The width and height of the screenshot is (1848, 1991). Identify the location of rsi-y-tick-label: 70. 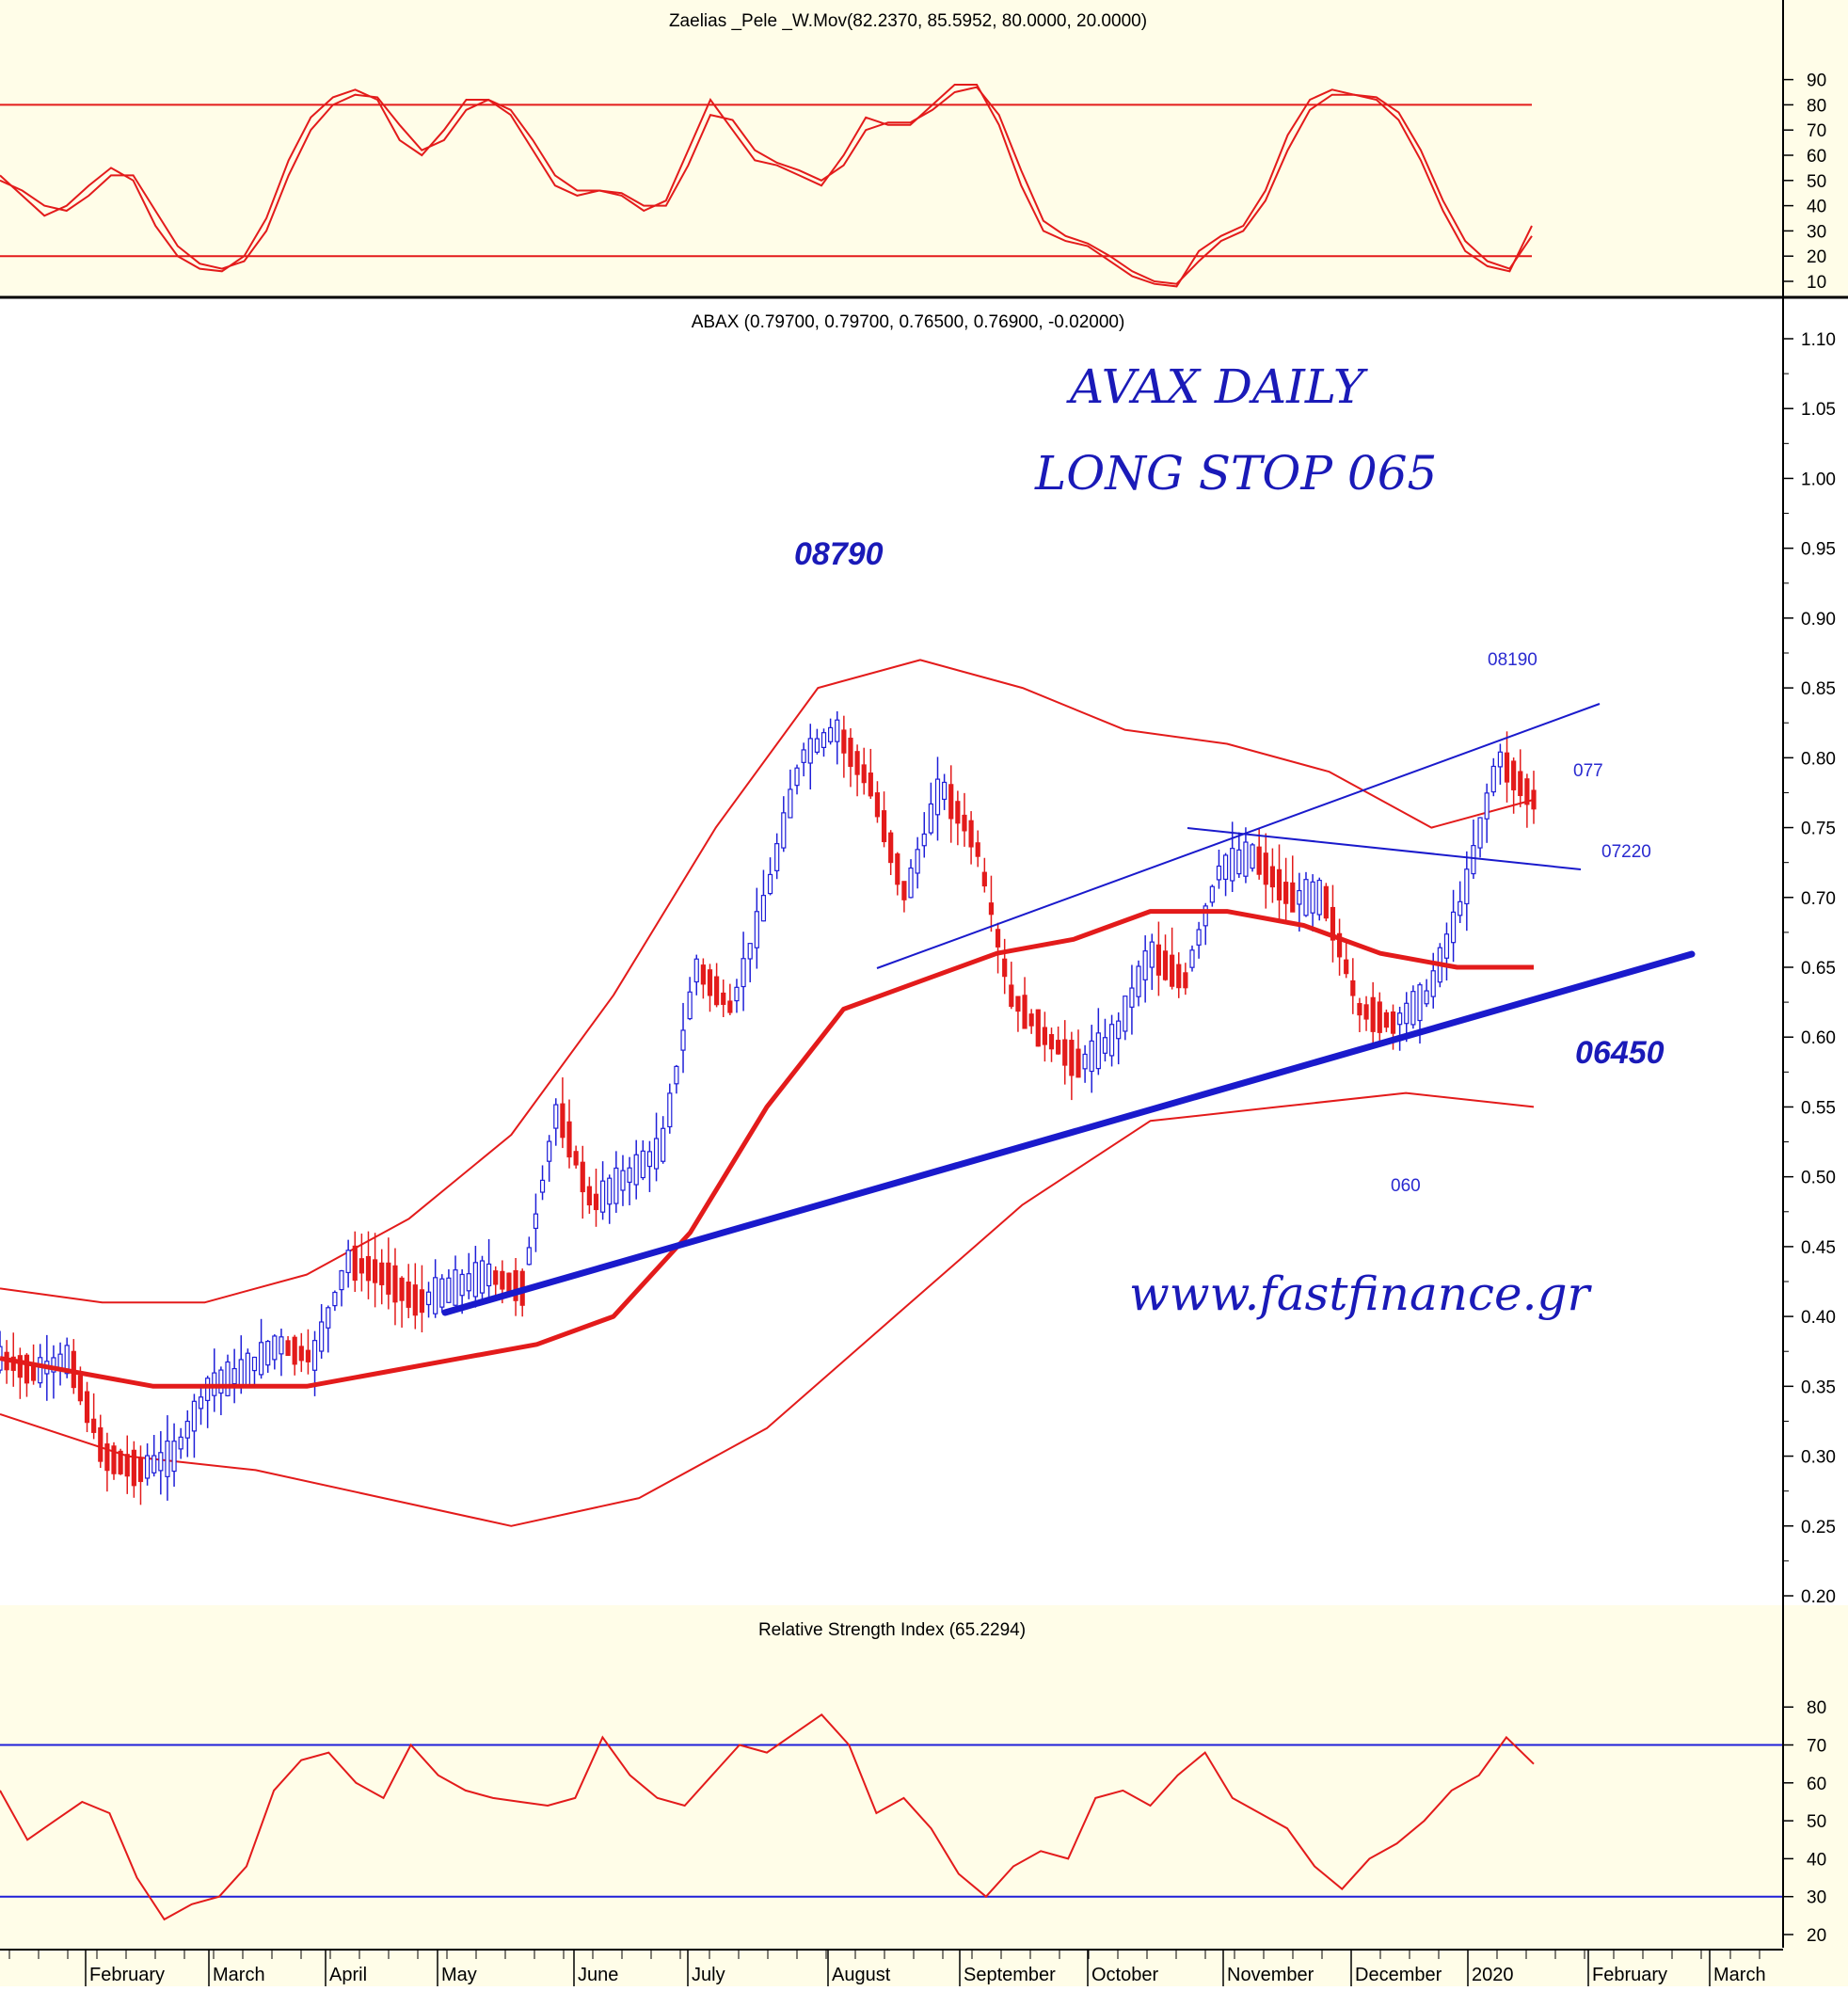
(1816, 1747).